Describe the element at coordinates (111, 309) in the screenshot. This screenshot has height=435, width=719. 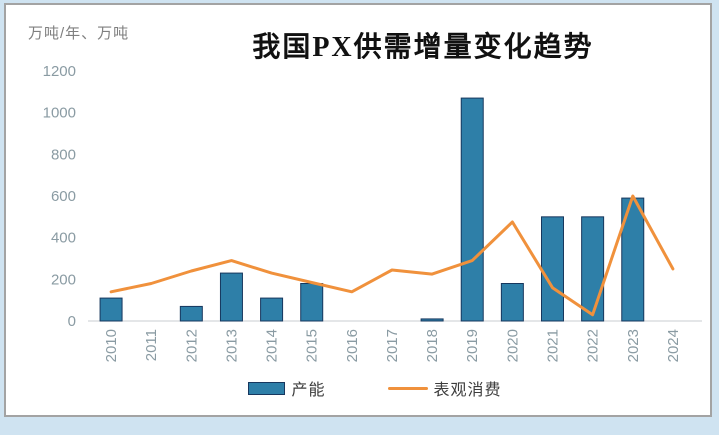
I see `bar-2010` at that location.